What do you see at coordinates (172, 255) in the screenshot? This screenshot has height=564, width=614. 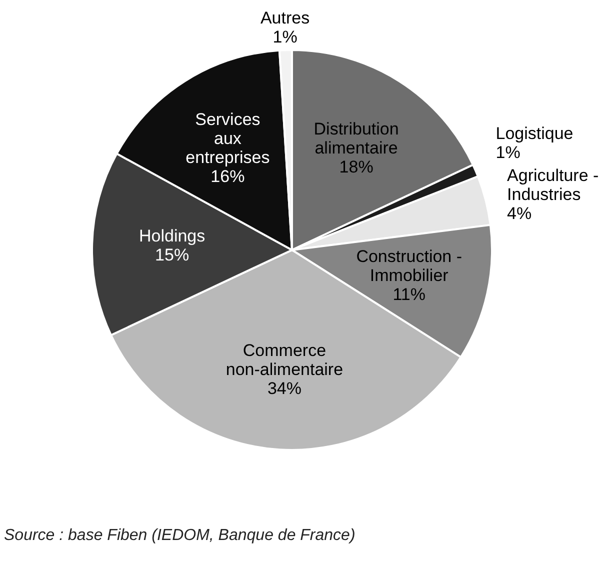 I see `data-label: 15%` at bounding box center [172, 255].